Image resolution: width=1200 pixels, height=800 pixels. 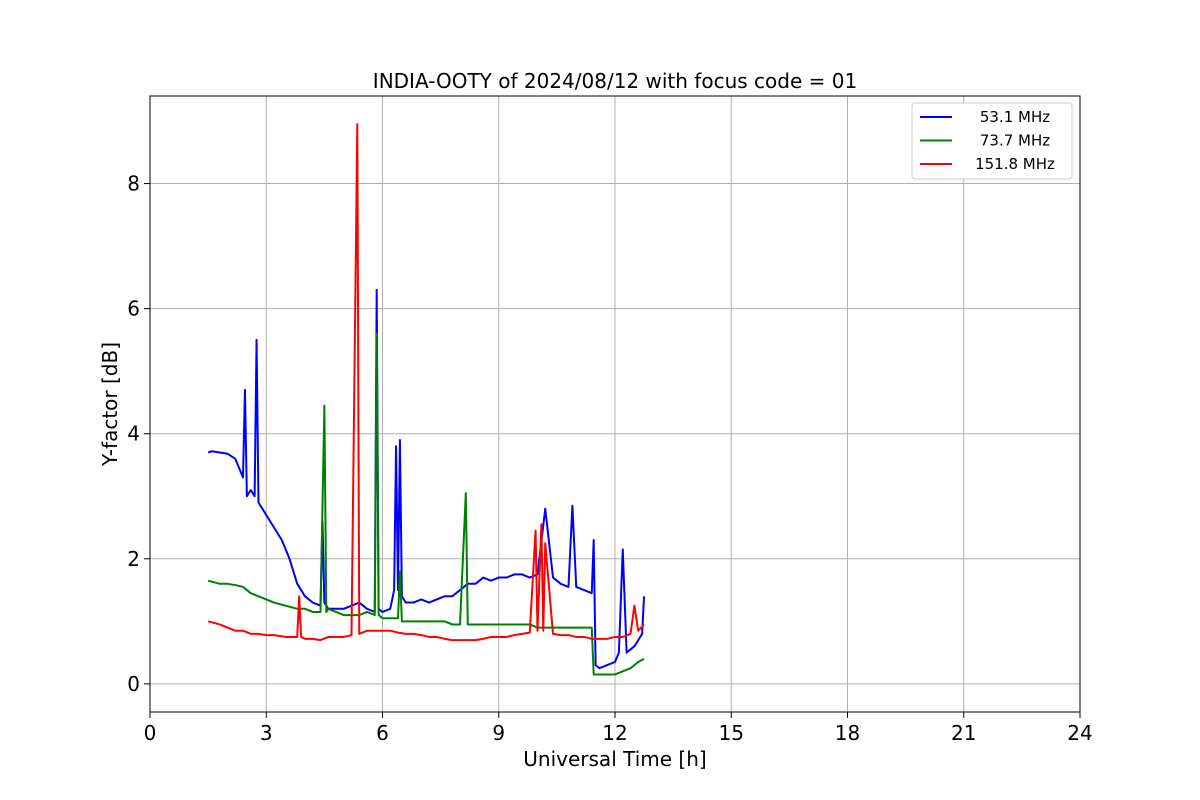 I want to click on x-tick-label: 18, so click(x=847, y=733).